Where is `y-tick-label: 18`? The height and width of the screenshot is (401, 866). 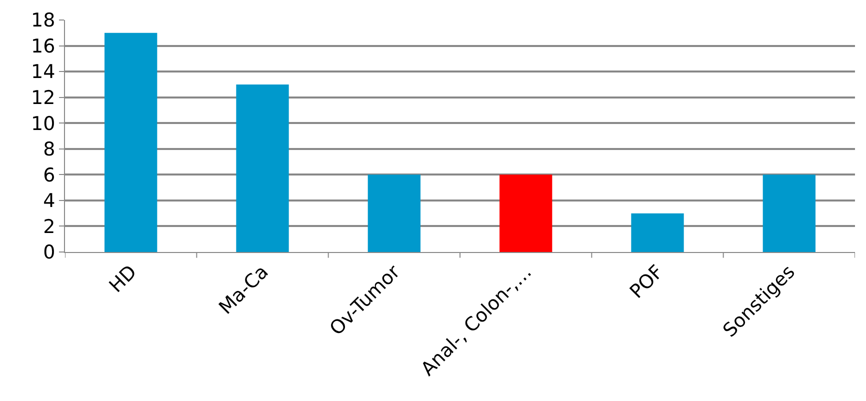
y-tick-label: 18 is located at coordinates (43, 21).